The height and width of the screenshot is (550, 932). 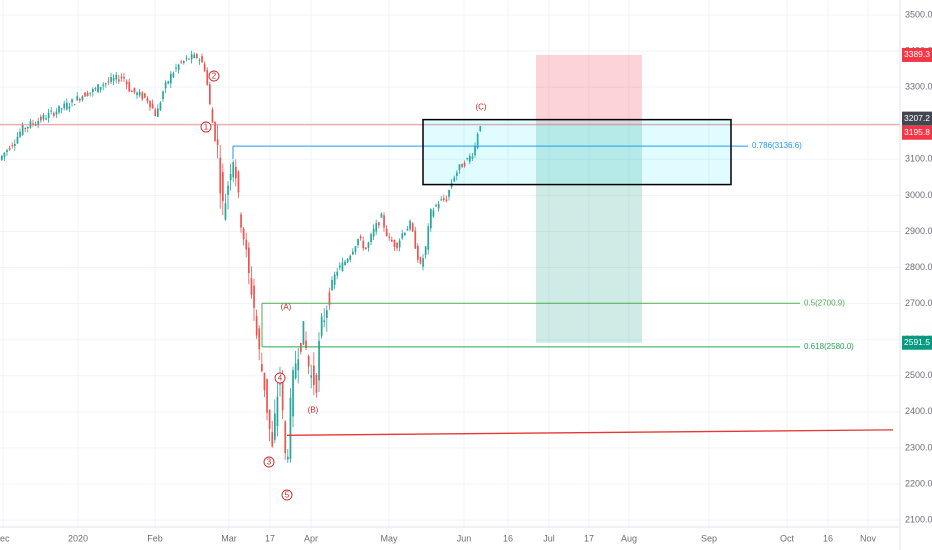 What do you see at coordinates (155, 538) in the screenshot?
I see `time-tick-label: Feb` at bounding box center [155, 538].